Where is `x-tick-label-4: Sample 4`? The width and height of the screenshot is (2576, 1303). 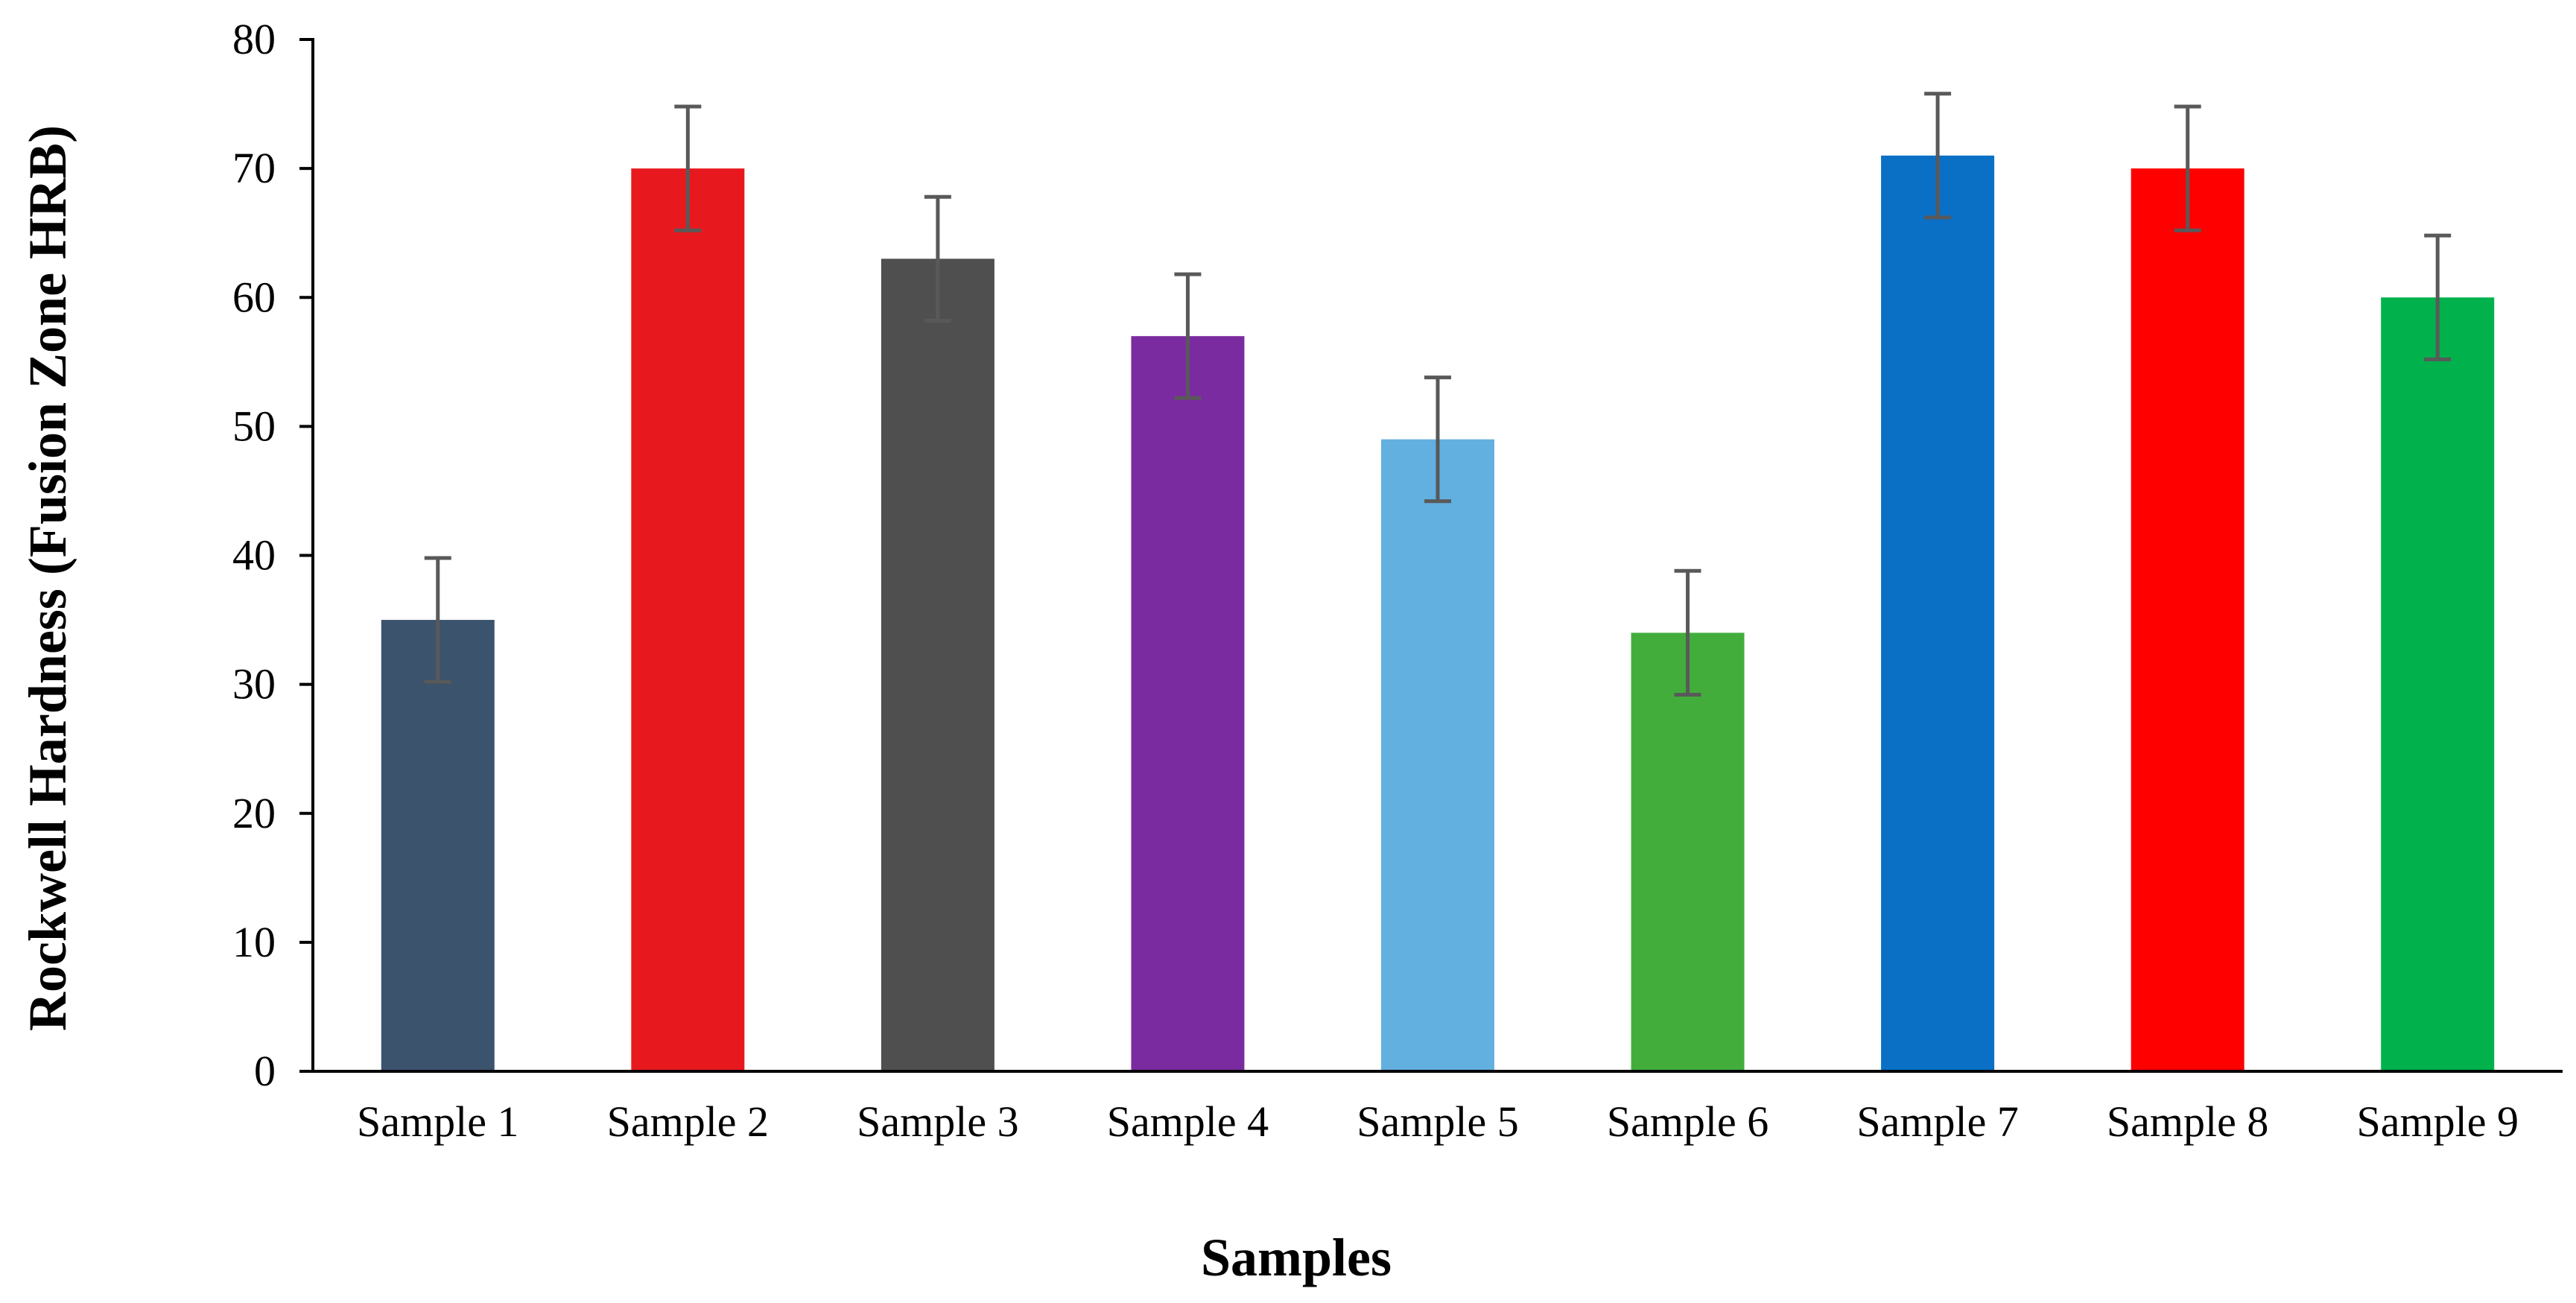
x-tick-label-4: Sample 4 is located at coordinates (1188, 1121).